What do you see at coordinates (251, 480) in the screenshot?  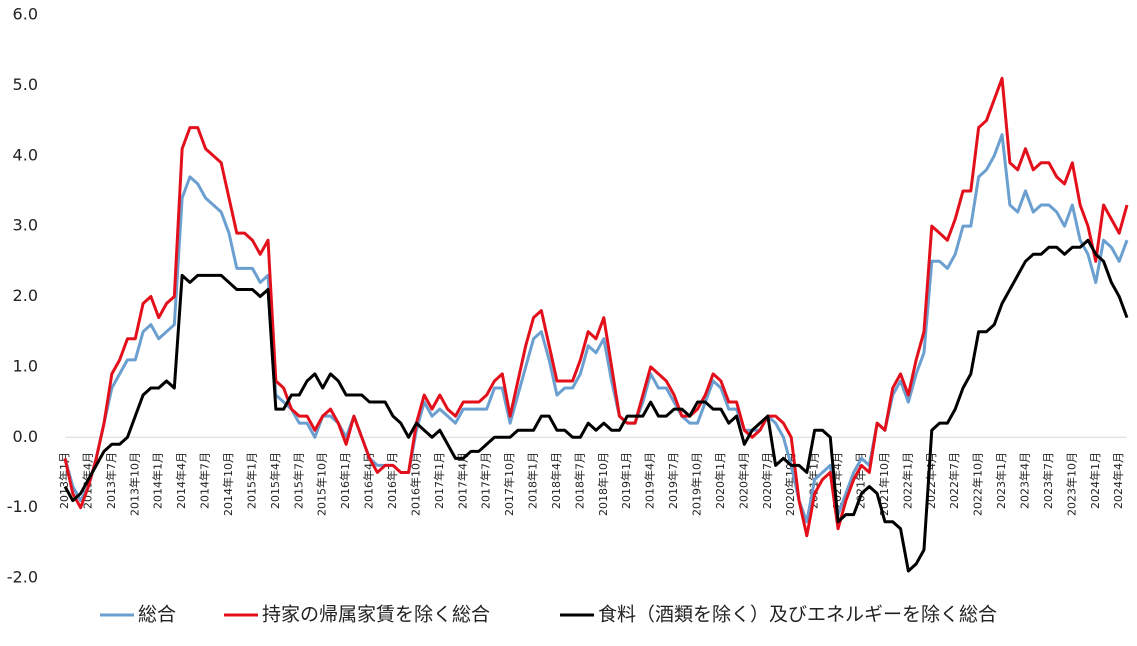 I see `x-tick-label: 2015年1月` at bounding box center [251, 480].